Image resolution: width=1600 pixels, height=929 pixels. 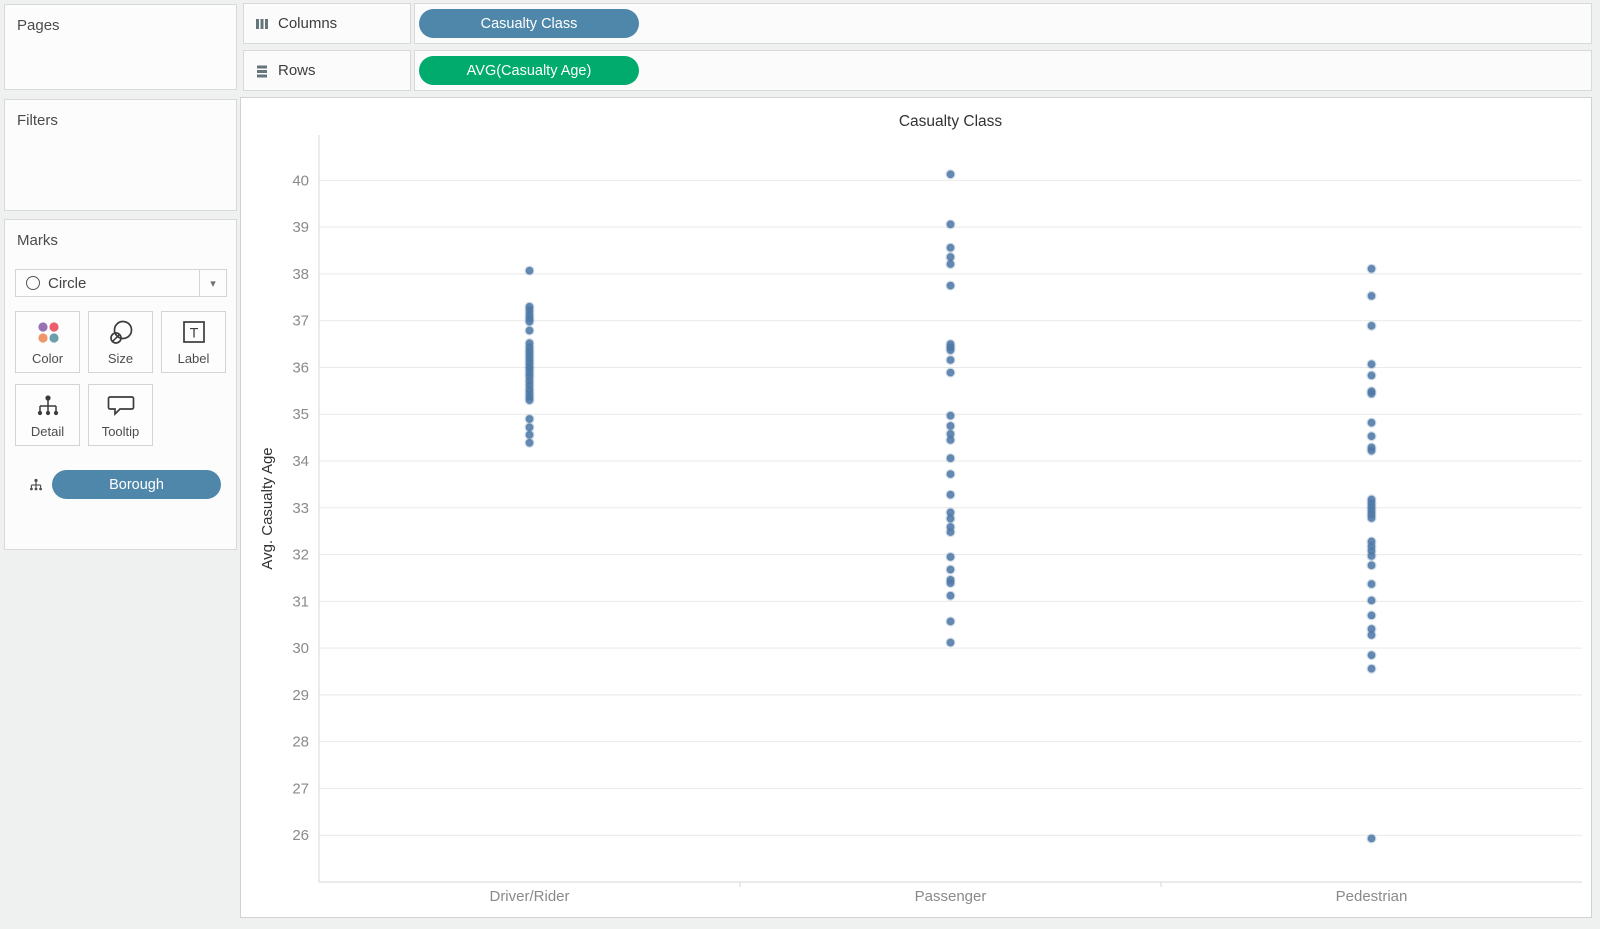 I want to click on pages-shelf: Pages, so click(x=120, y=47).